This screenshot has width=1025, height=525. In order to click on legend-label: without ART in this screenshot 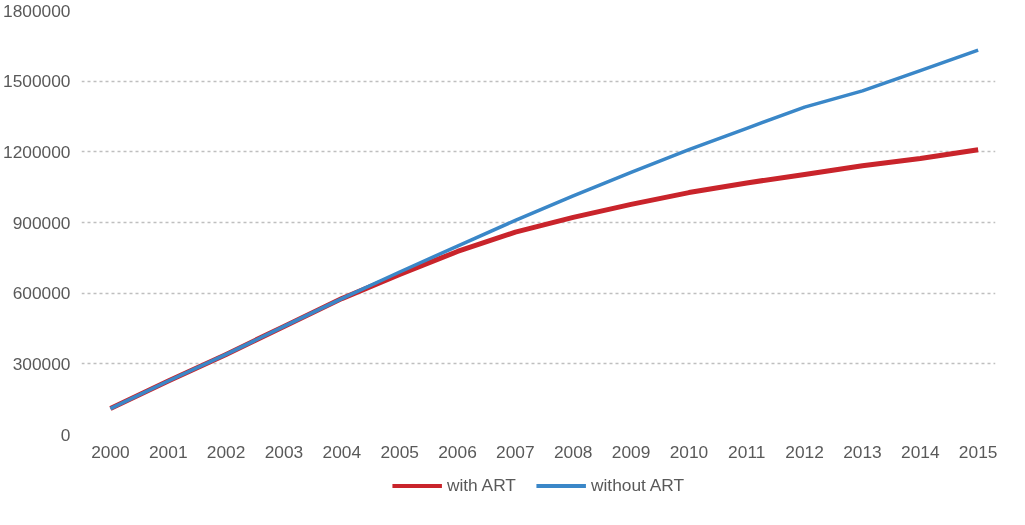, I will do `click(637, 485)`.